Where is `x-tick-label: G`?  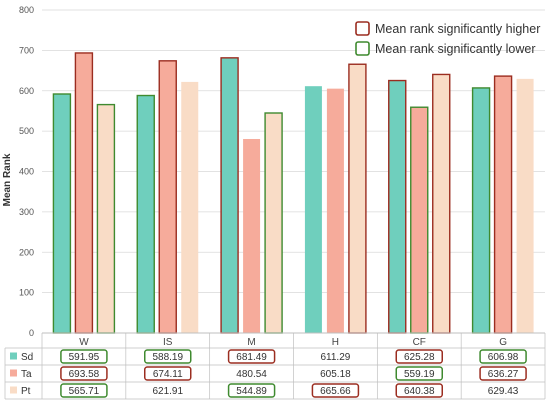 x-tick-label: G is located at coordinates (503, 342).